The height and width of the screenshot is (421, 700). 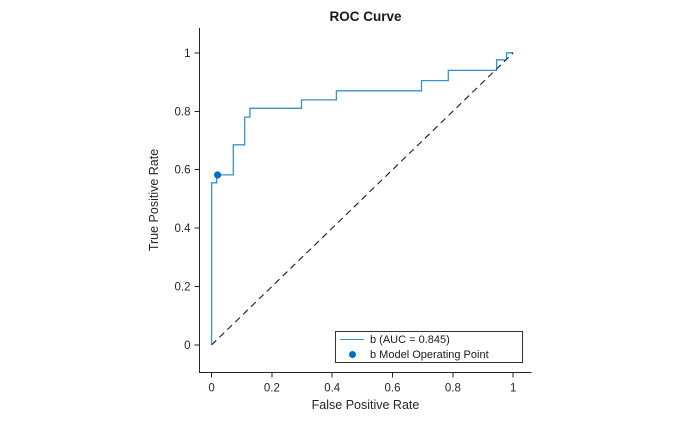 I want to click on y-tick-label: 1, so click(x=187, y=54).